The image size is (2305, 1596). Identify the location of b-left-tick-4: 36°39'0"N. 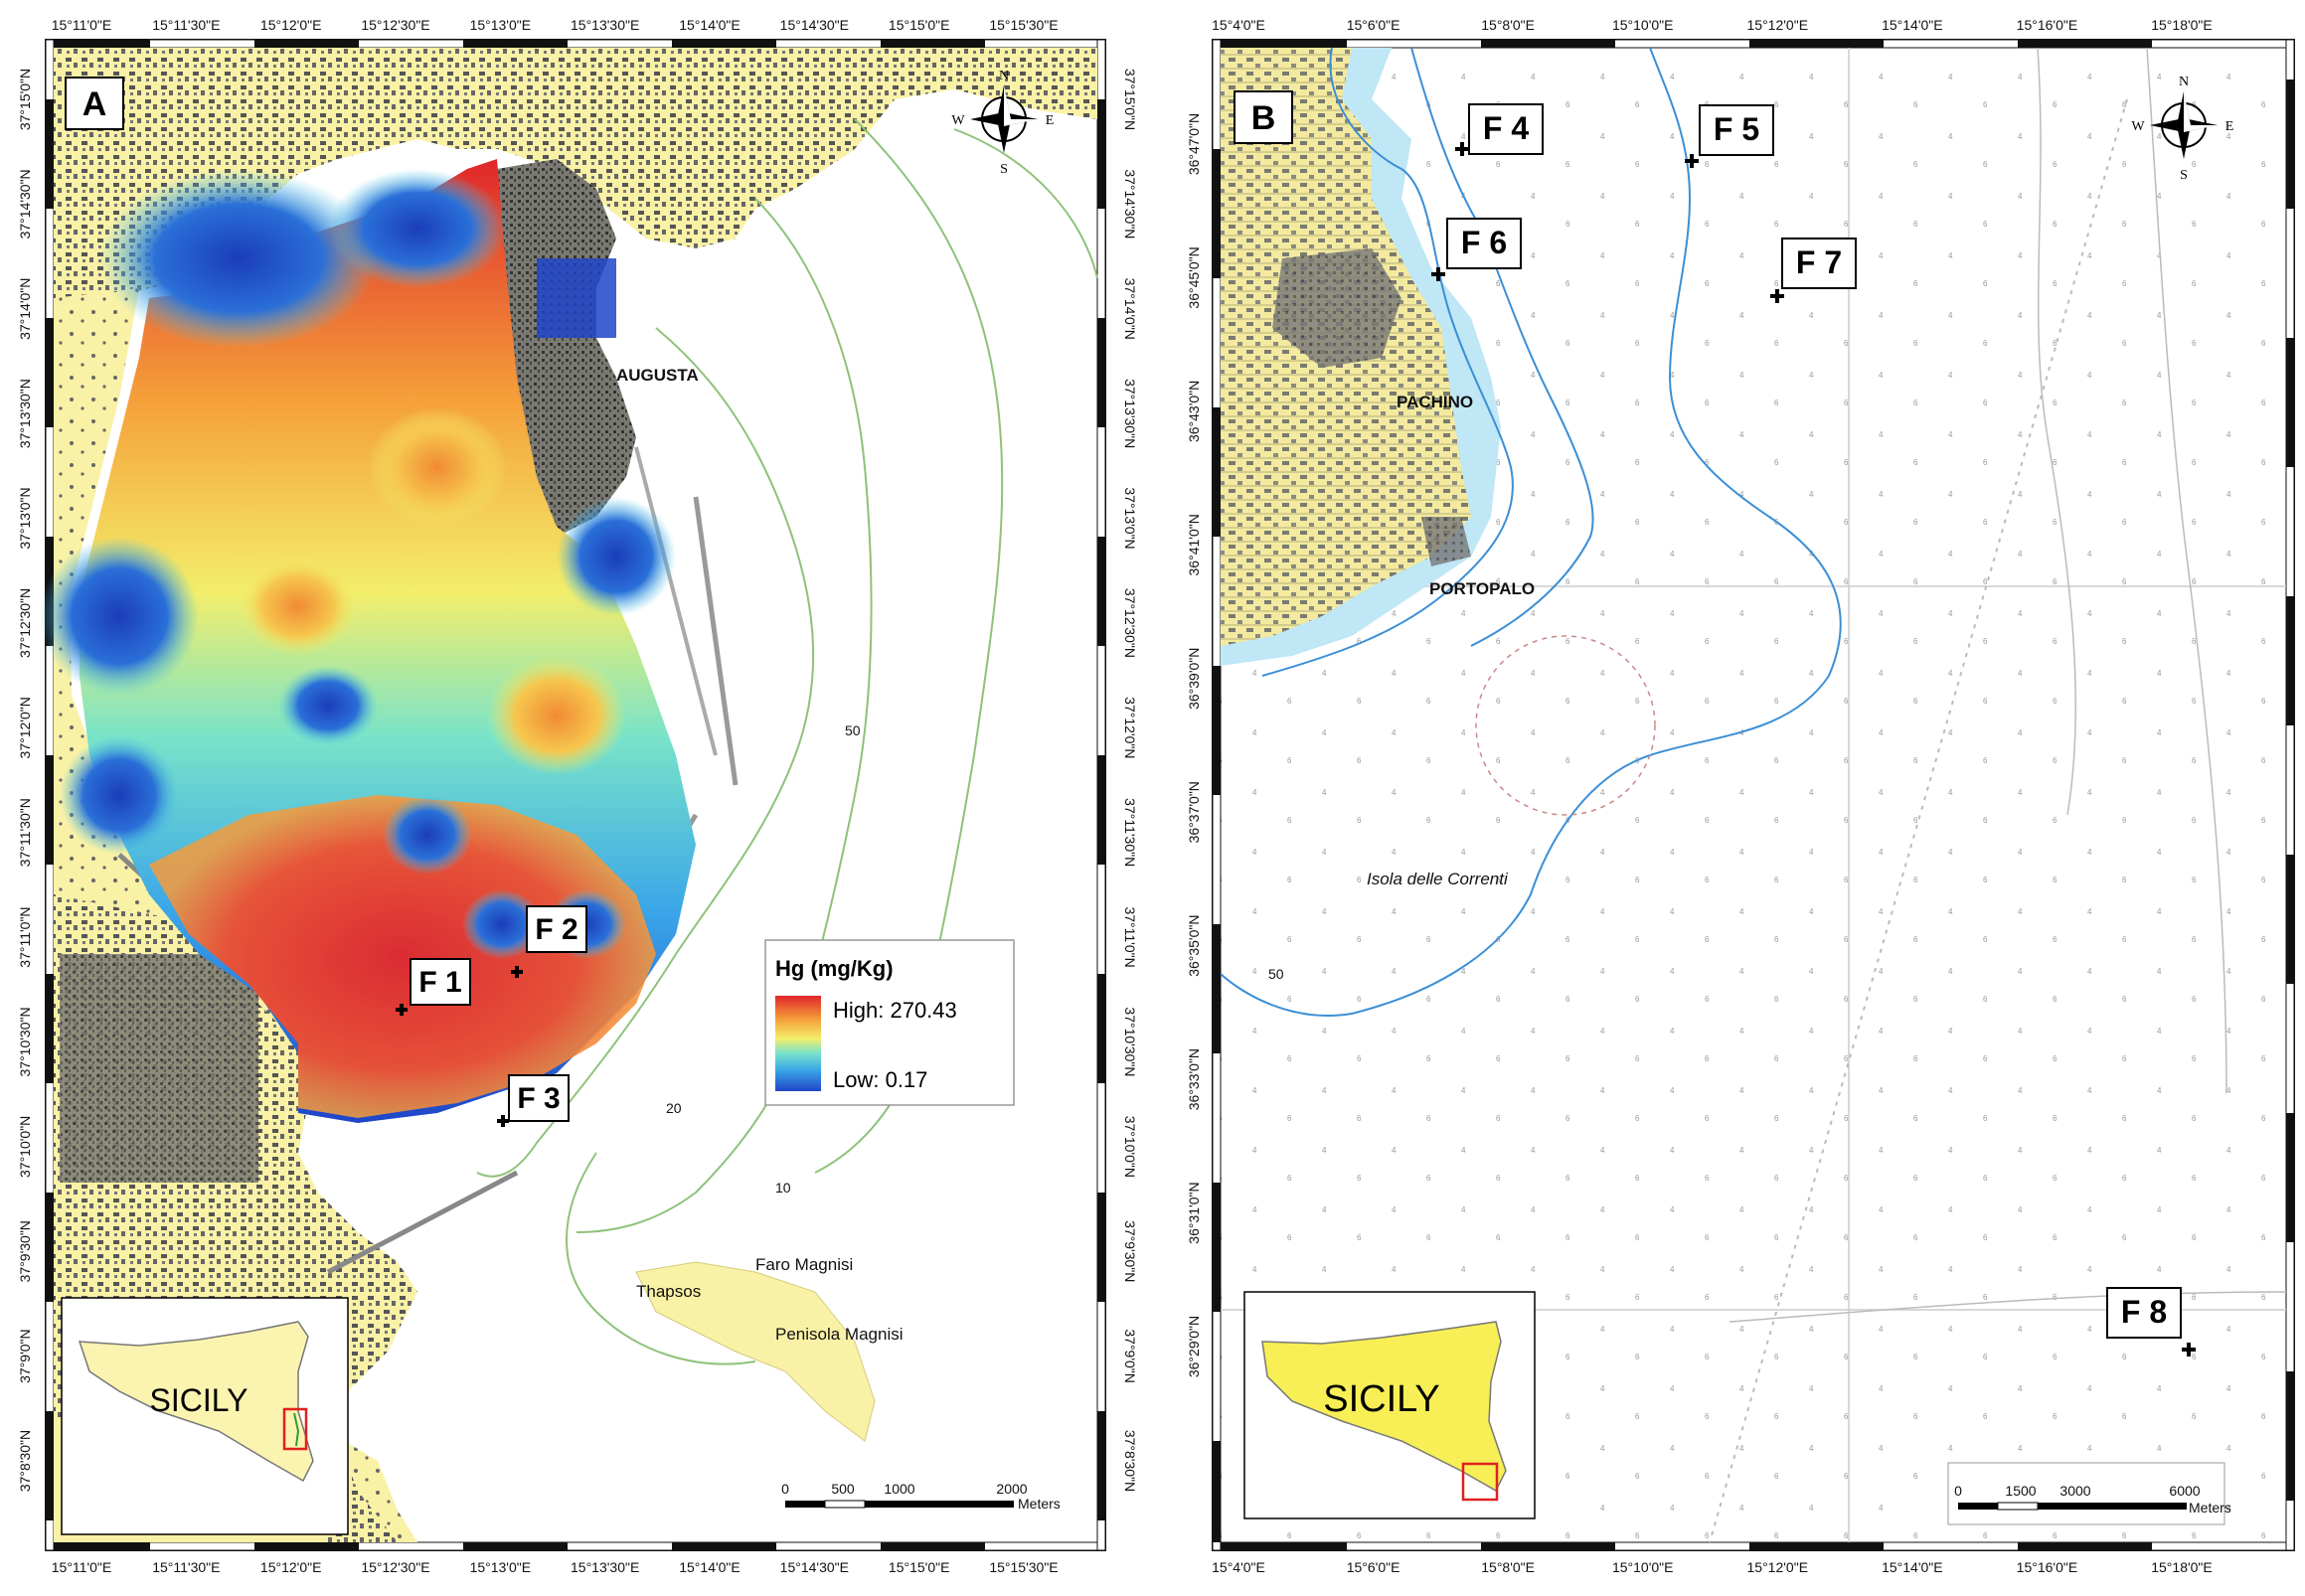
(1194, 679).